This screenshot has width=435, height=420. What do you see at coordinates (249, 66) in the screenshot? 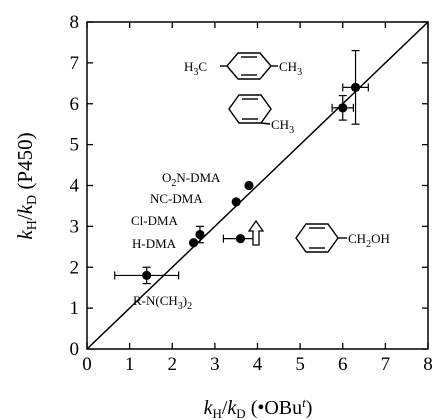
I see `p-xylene-structure` at bounding box center [249, 66].